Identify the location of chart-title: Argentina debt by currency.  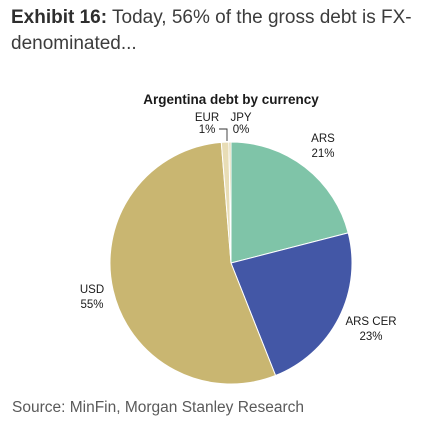
(231, 99).